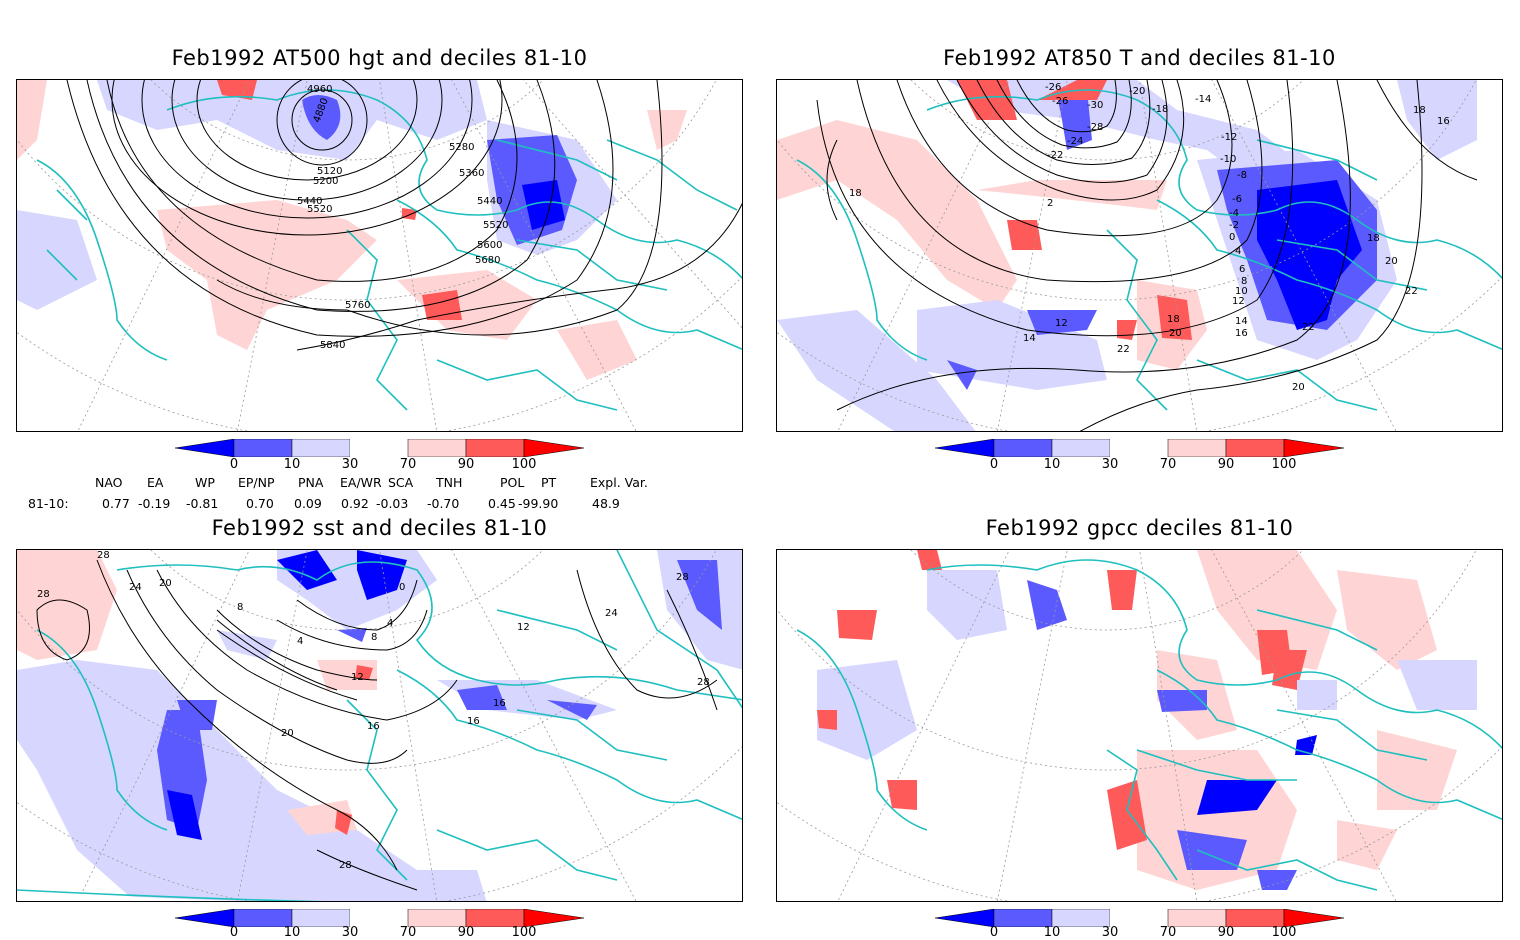  I want to click on svg-text: -14, so click(1203, 99).